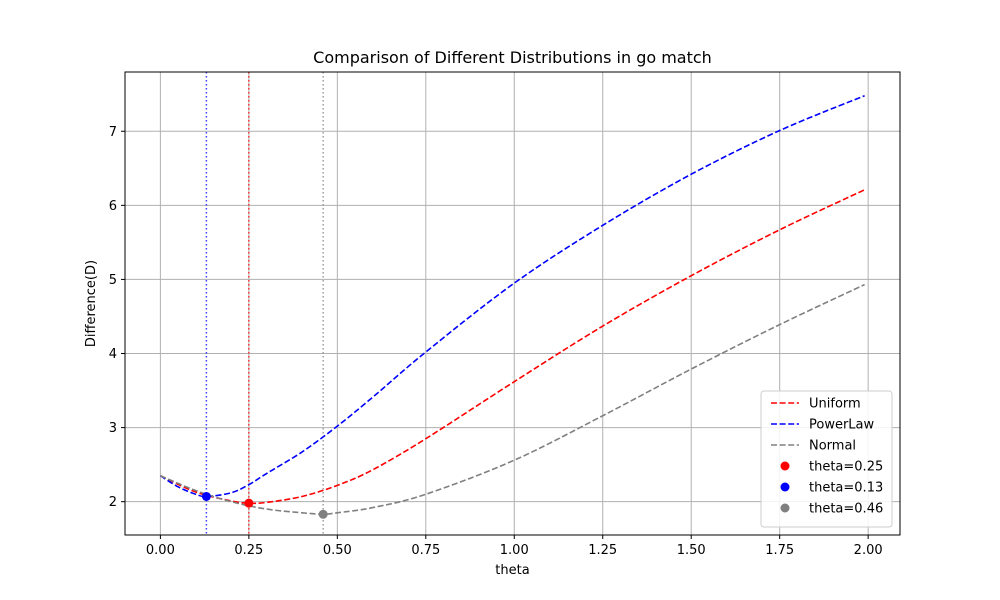 The width and height of the screenshot is (1000, 600). I want to click on y-tick-label: 2, so click(113, 502).